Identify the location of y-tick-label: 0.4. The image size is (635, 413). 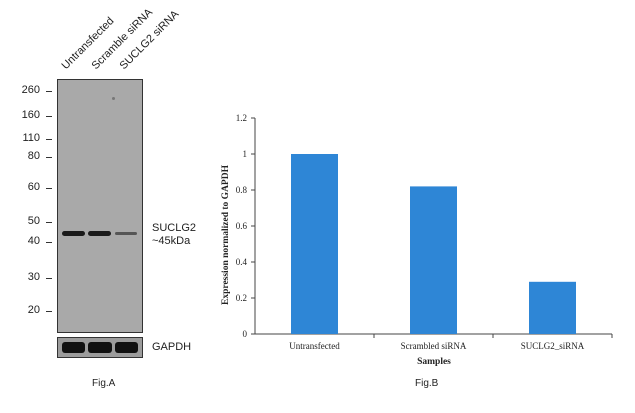
(242, 262).